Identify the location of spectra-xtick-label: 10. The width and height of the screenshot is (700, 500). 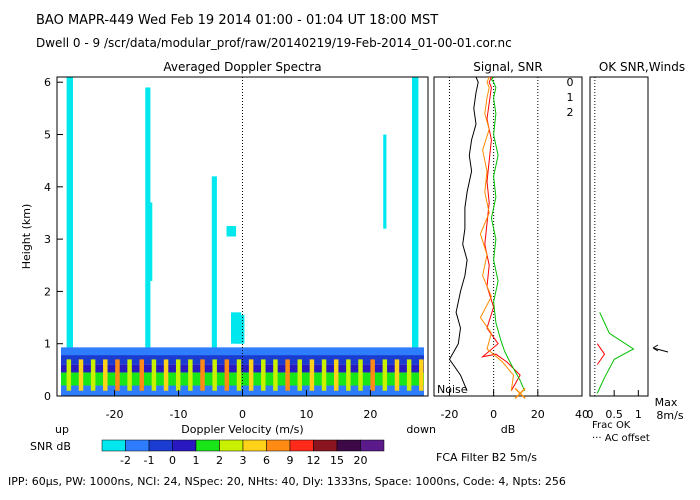
(306, 414).